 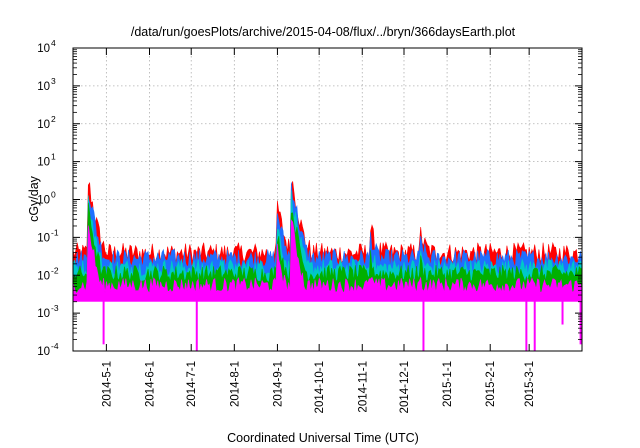 I want to click on x-axis-label: Coordinated Universal Time (UTC), so click(x=323, y=438).